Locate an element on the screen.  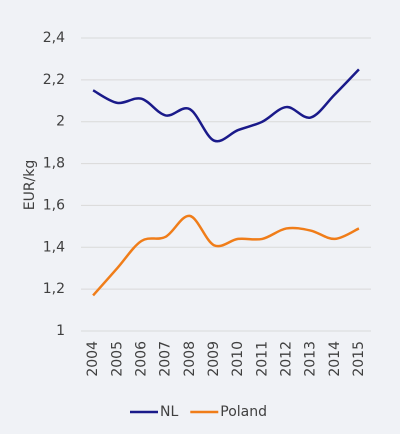
legend-label: NL is located at coordinates (169, 412).